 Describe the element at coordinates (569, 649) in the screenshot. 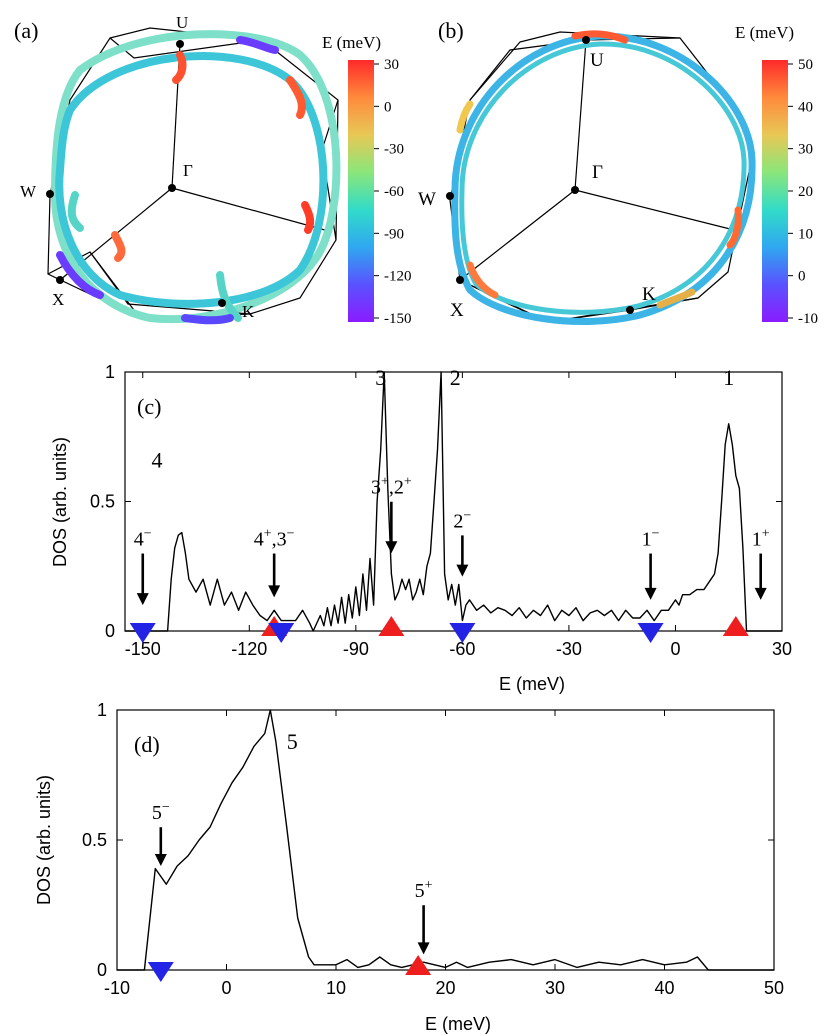

I see `x-tick-label: -30` at that location.